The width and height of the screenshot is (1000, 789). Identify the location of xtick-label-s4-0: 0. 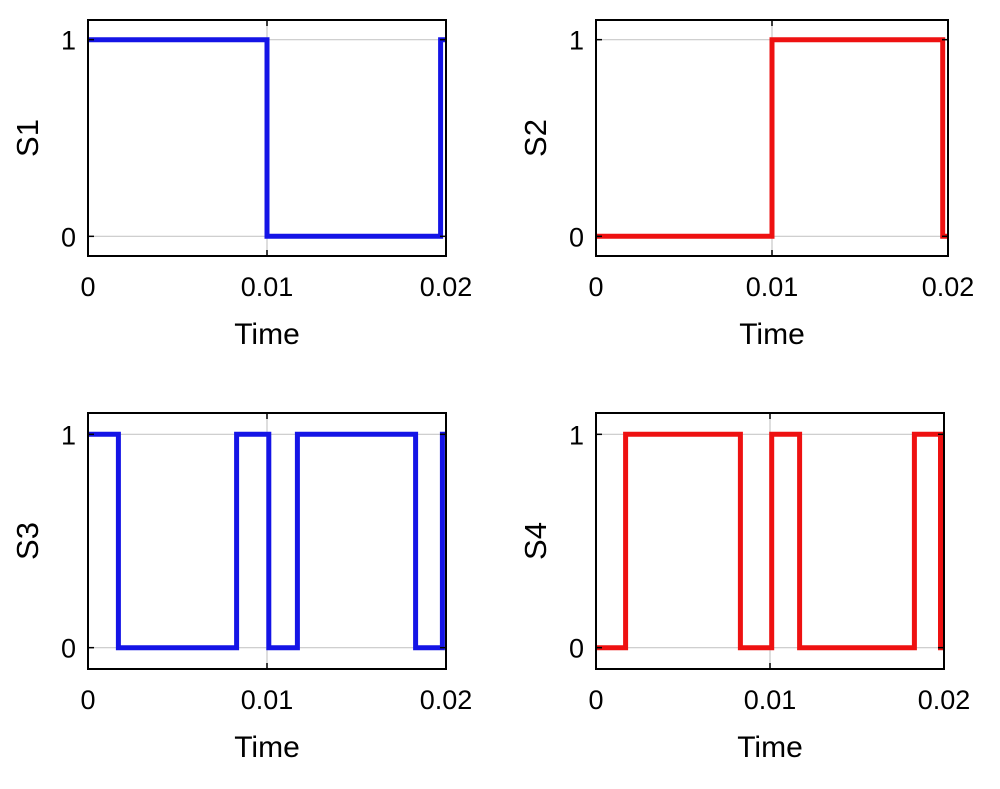
(595, 700).